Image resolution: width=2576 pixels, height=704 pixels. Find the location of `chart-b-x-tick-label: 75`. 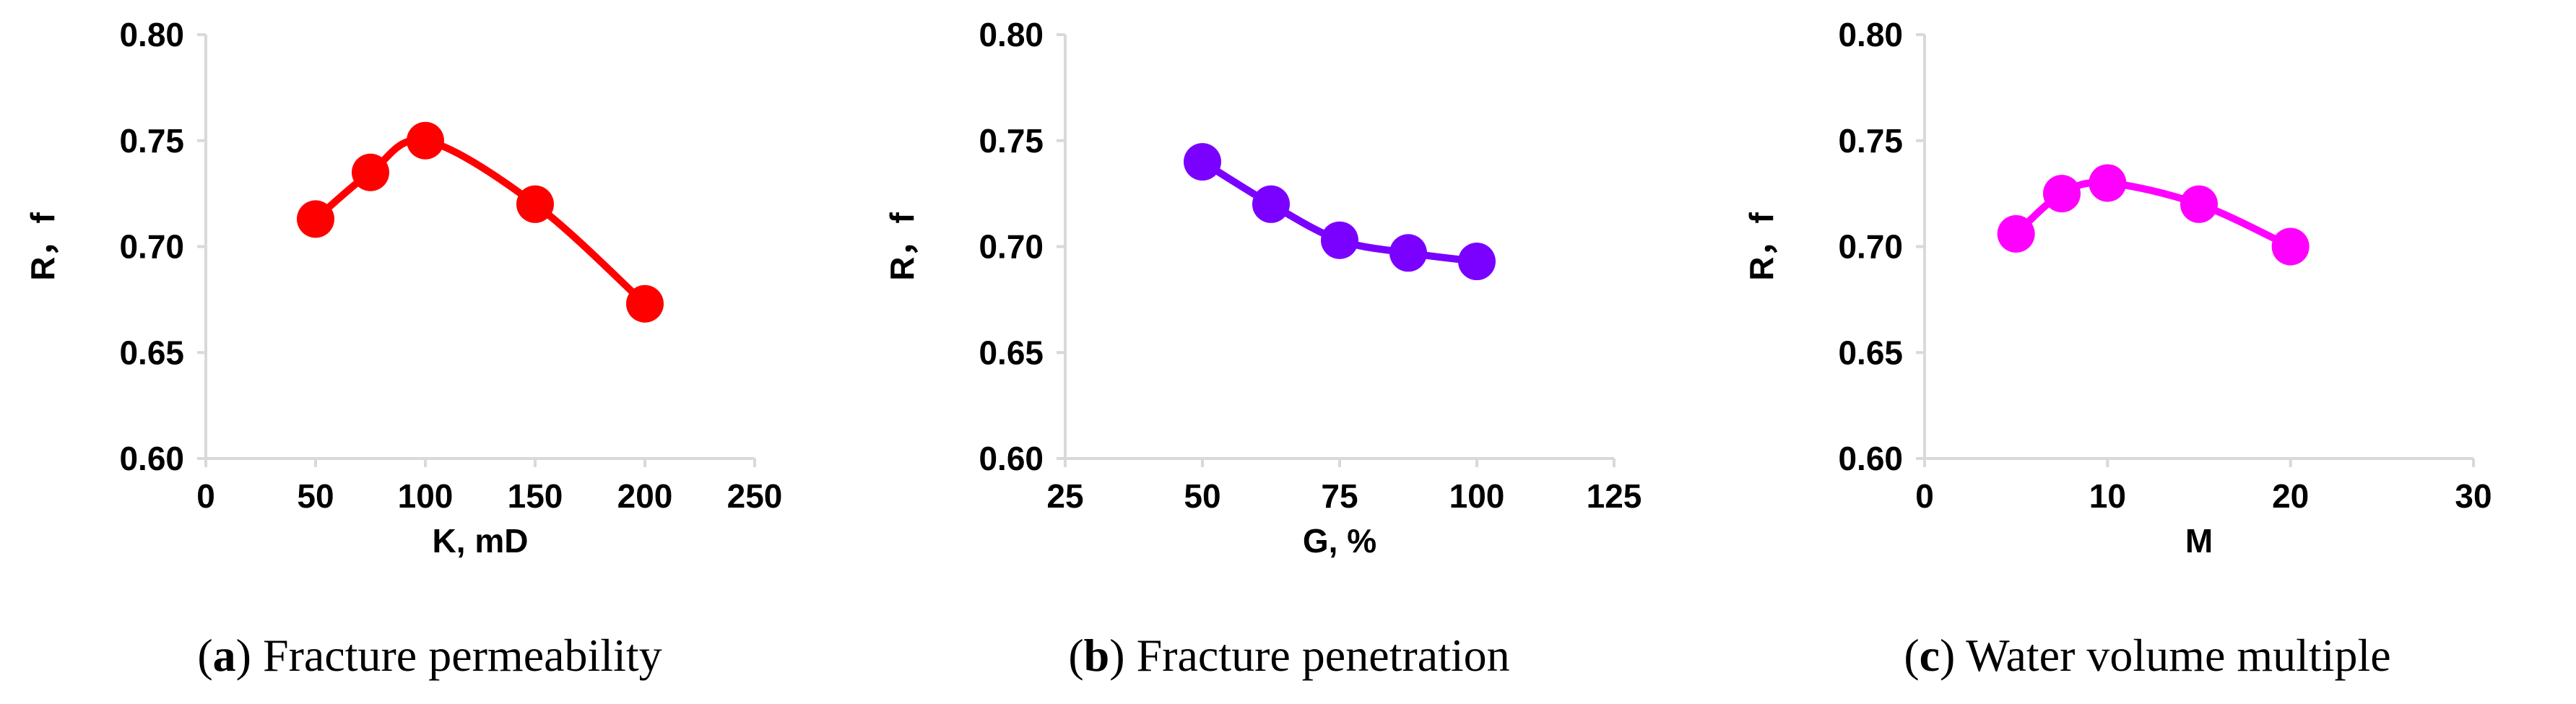

chart-b-x-tick-label: 75 is located at coordinates (1339, 496).